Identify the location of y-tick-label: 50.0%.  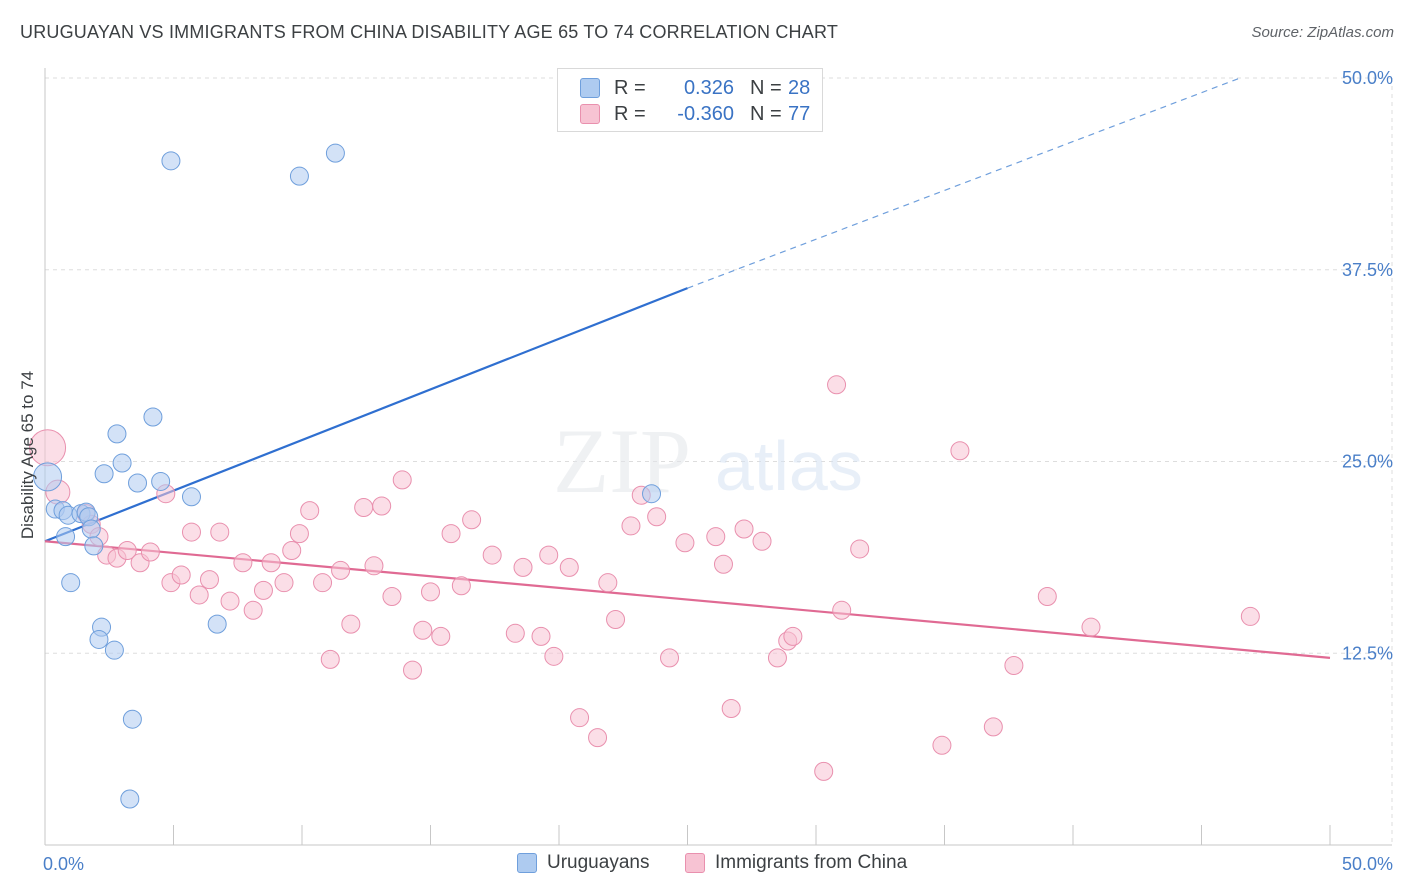
(1367, 78).